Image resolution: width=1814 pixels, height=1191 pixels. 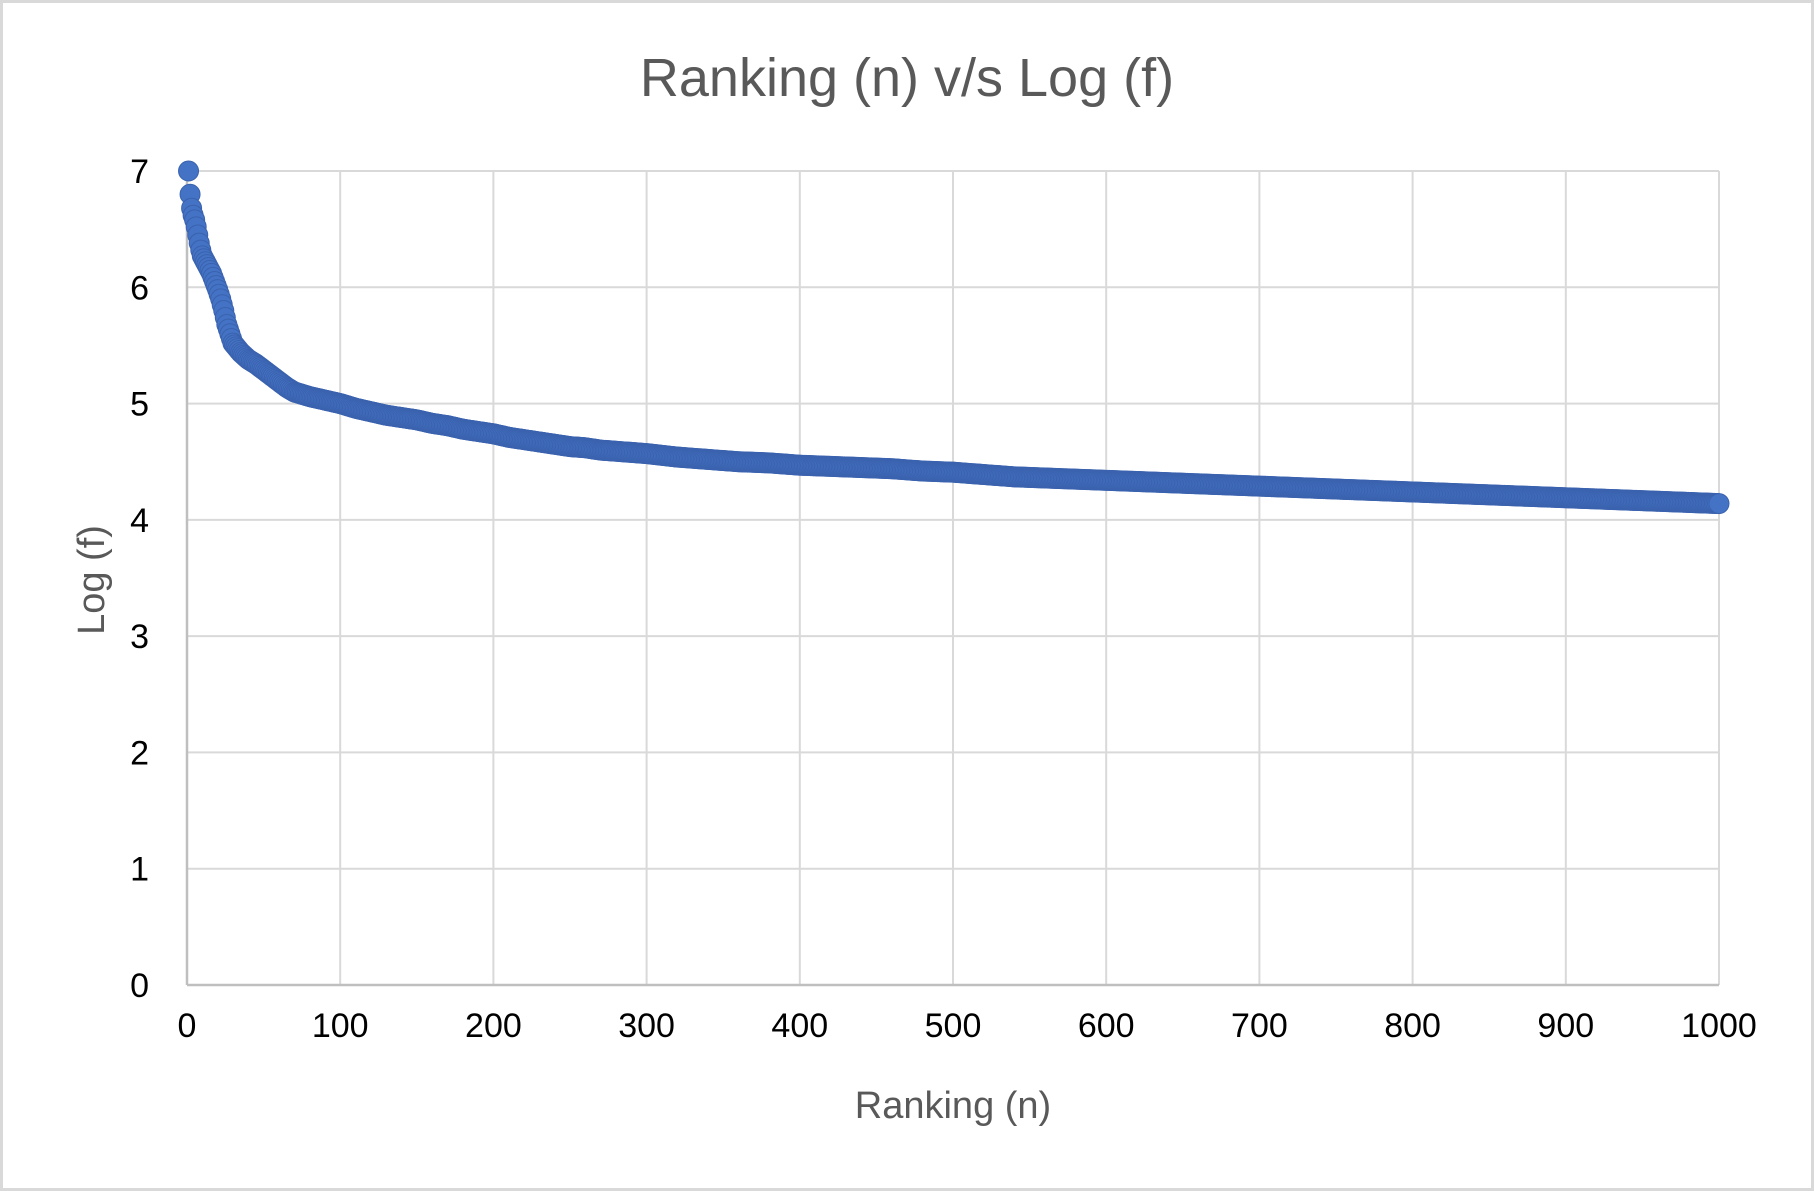 What do you see at coordinates (139, 521) in the screenshot?
I see `y-tick-label: 4` at bounding box center [139, 521].